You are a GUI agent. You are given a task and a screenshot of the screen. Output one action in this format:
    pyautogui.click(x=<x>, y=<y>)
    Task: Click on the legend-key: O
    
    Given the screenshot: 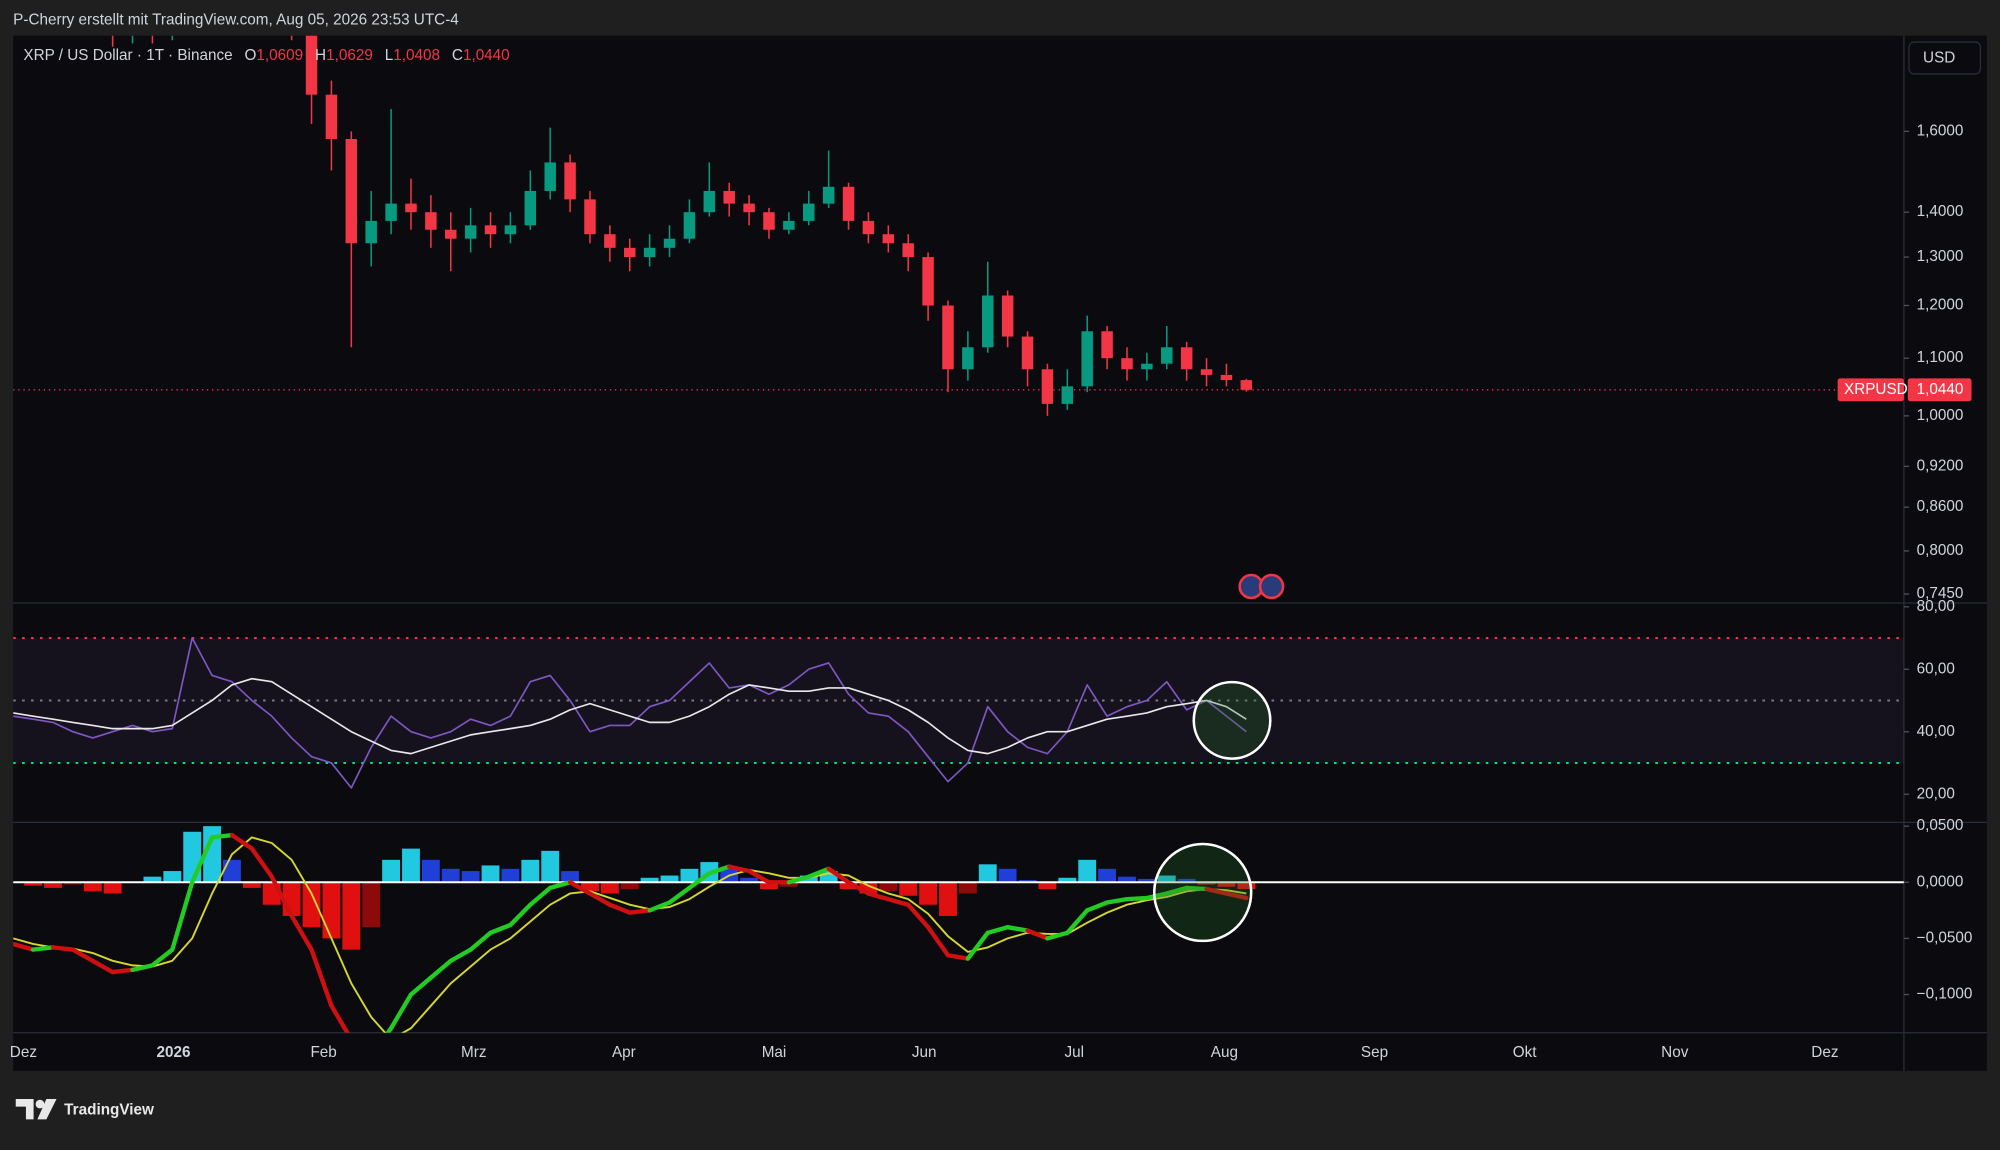 What is the action you would take?
    pyautogui.click(x=251, y=55)
    